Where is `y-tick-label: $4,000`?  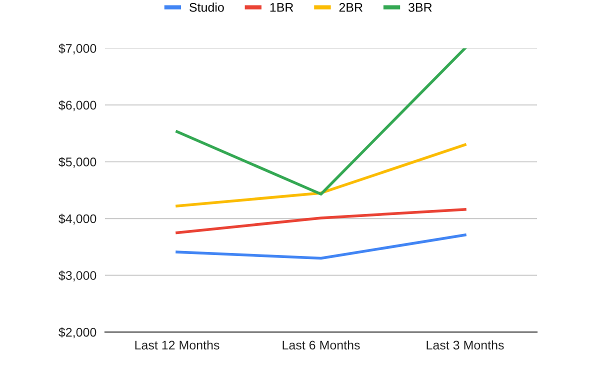 y-tick-label: $4,000 is located at coordinates (77, 219).